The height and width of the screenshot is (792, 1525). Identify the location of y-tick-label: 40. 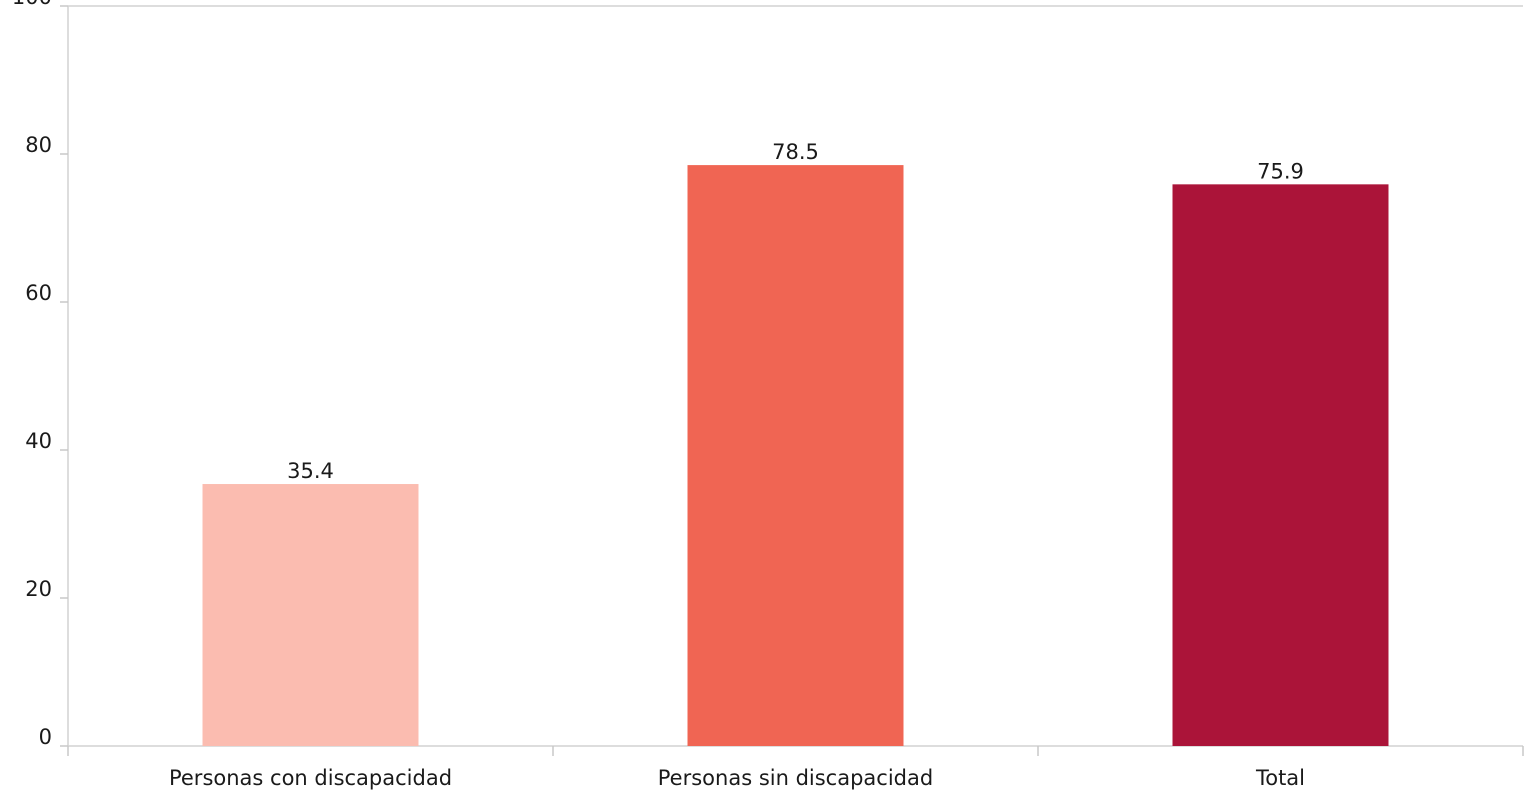
(38, 441).